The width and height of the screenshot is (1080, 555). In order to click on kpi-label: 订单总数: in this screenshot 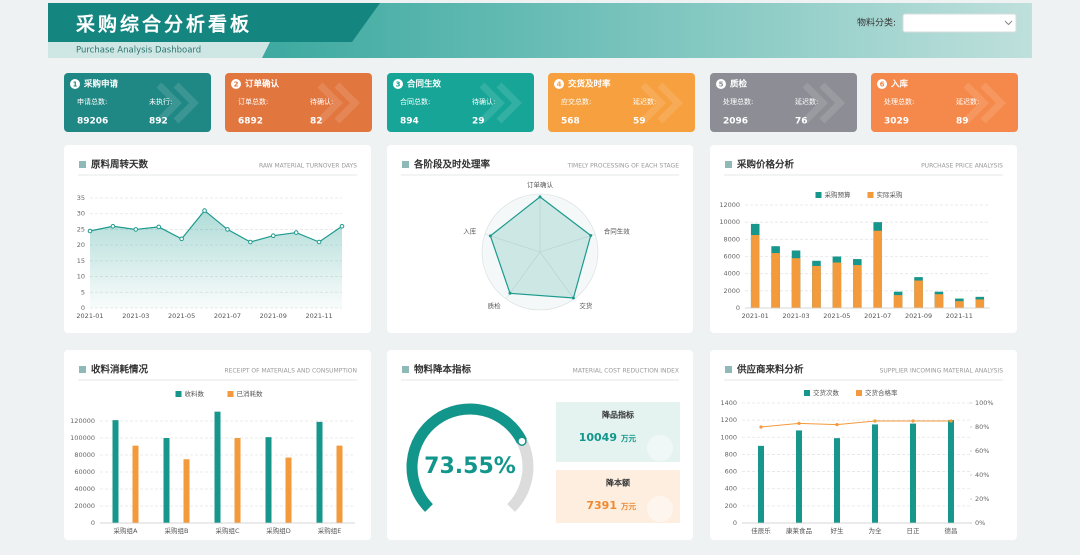, I will do `click(253, 101)`.